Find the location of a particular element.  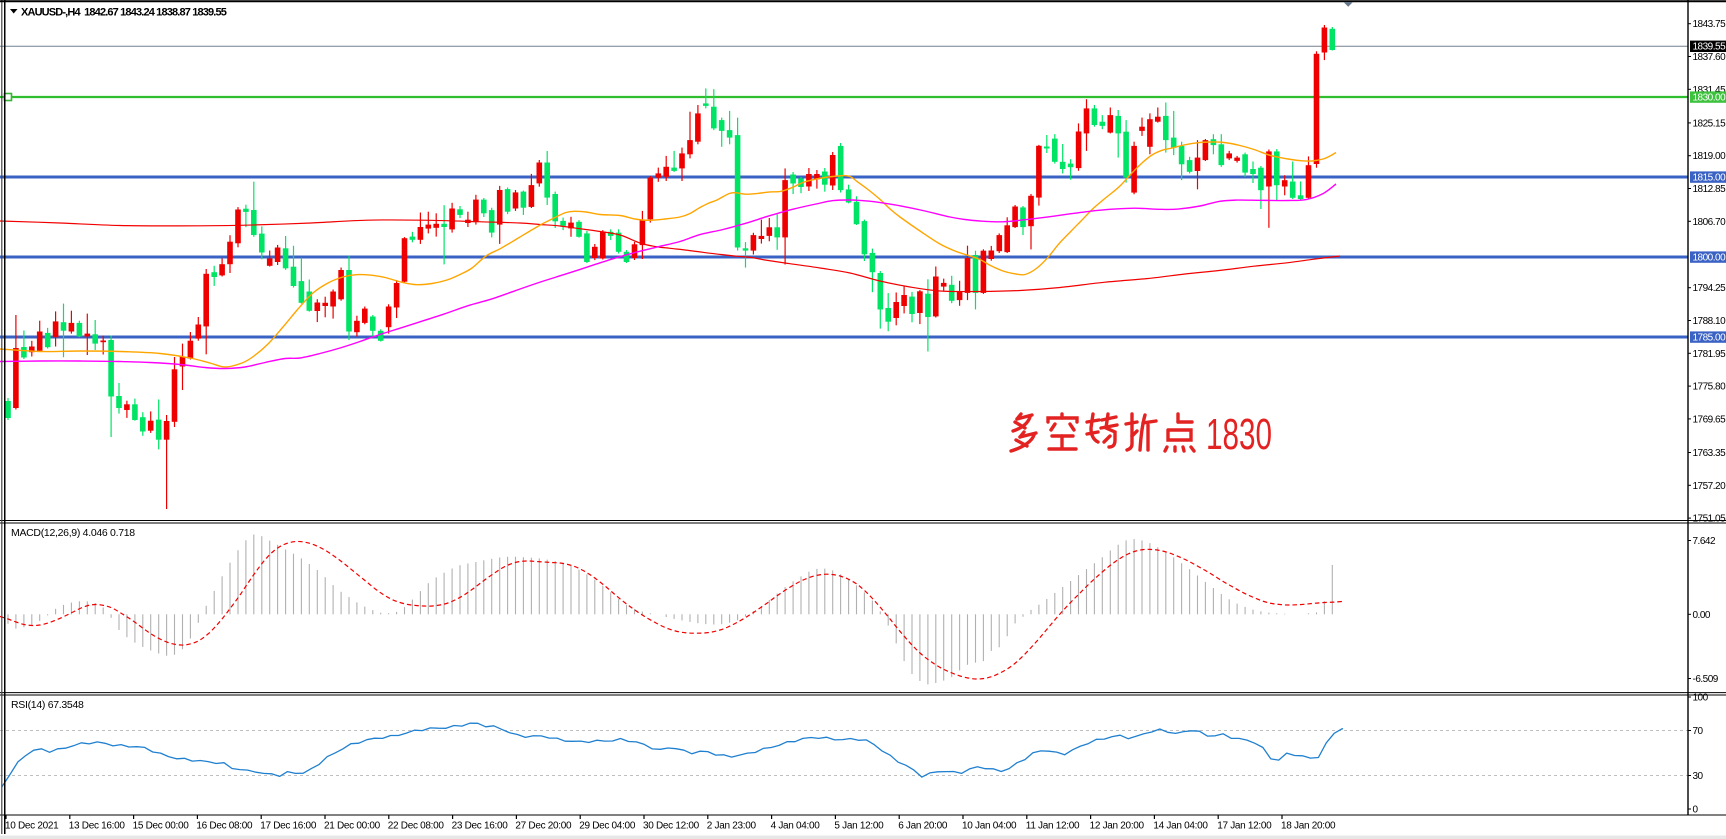

svg-text: 0 is located at coordinates (1696, 810).